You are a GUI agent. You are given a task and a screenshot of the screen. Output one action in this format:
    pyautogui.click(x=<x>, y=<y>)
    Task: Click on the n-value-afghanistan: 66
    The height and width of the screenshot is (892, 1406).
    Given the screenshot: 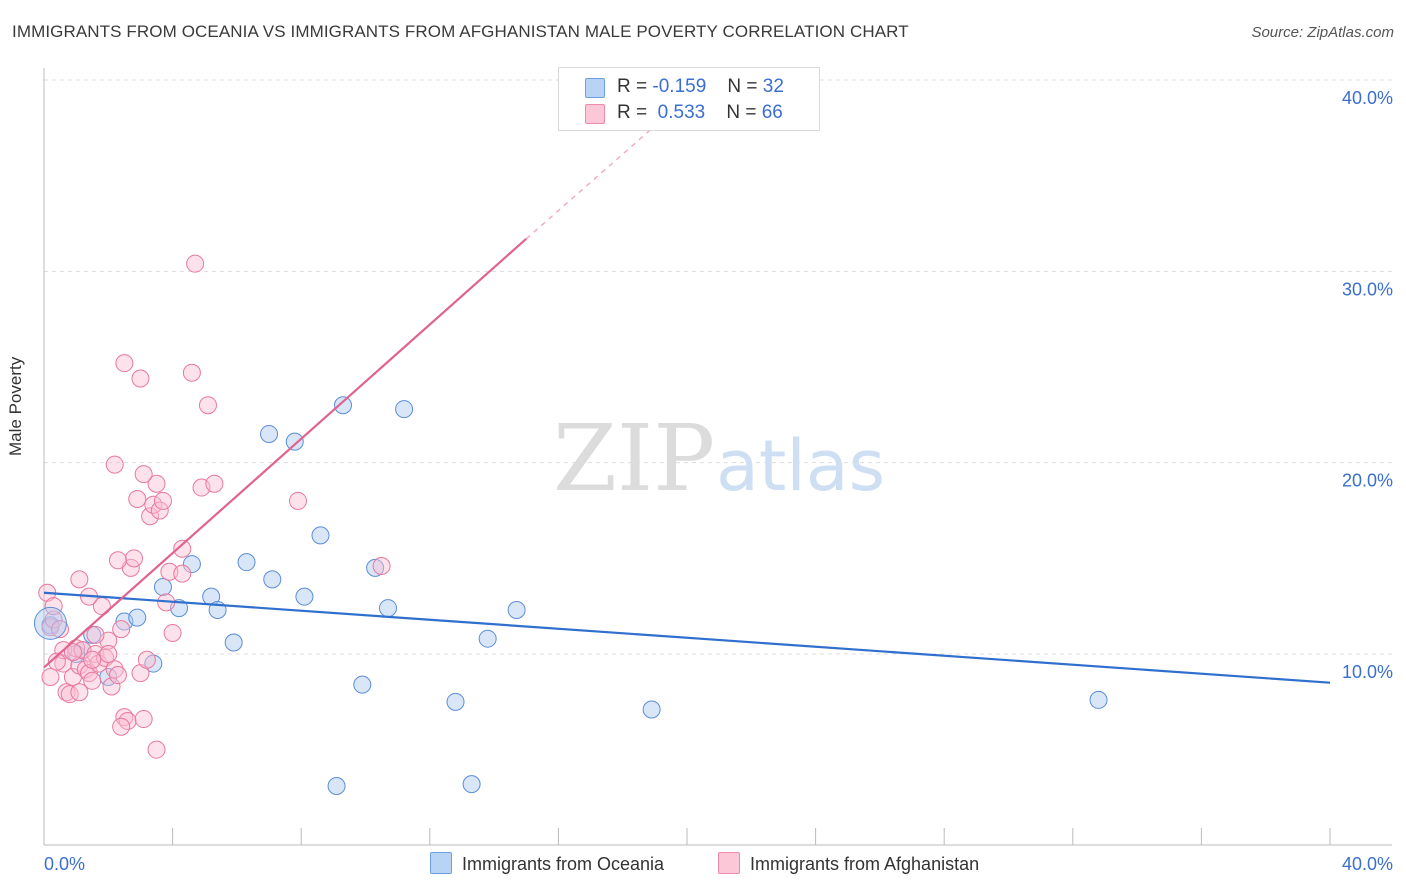 What is the action you would take?
    pyautogui.click(x=772, y=112)
    